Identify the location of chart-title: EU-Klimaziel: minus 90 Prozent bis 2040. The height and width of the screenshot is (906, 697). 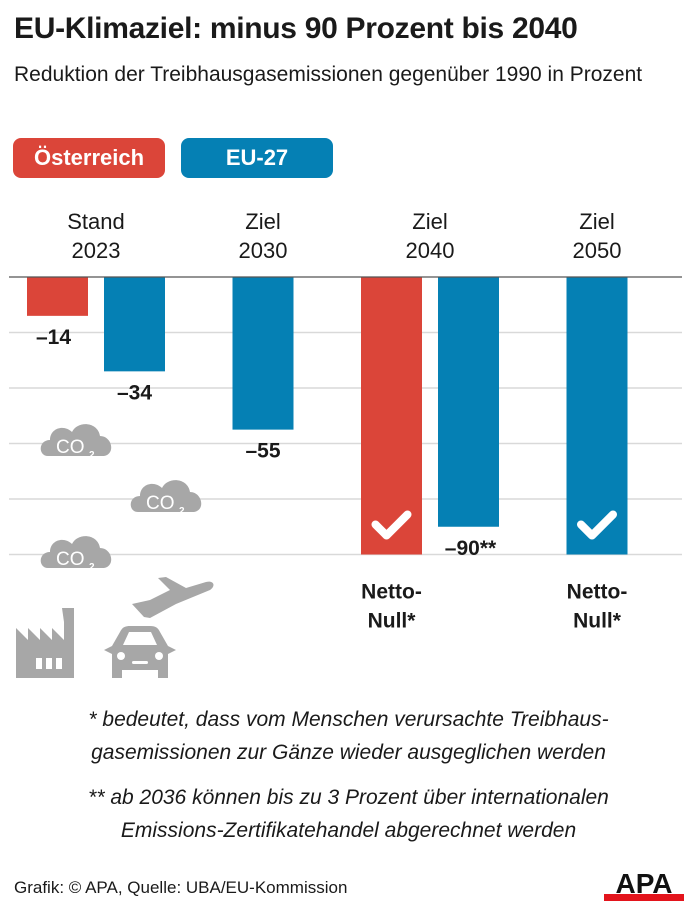
(296, 28).